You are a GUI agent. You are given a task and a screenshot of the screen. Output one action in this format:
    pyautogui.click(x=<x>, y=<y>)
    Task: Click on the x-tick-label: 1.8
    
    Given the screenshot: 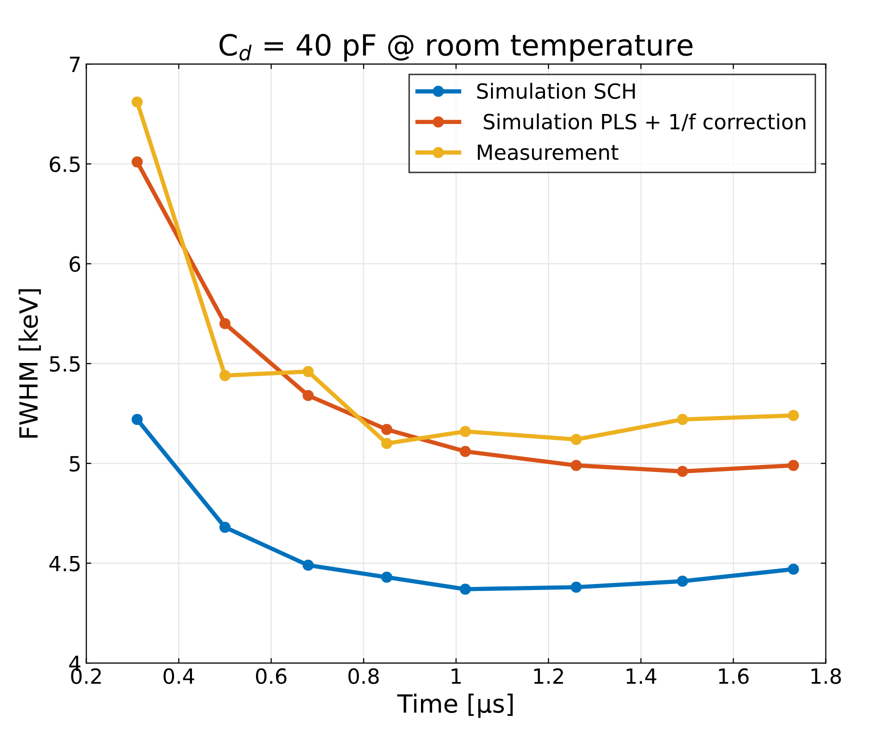 What is the action you would take?
    pyautogui.click(x=826, y=676)
    